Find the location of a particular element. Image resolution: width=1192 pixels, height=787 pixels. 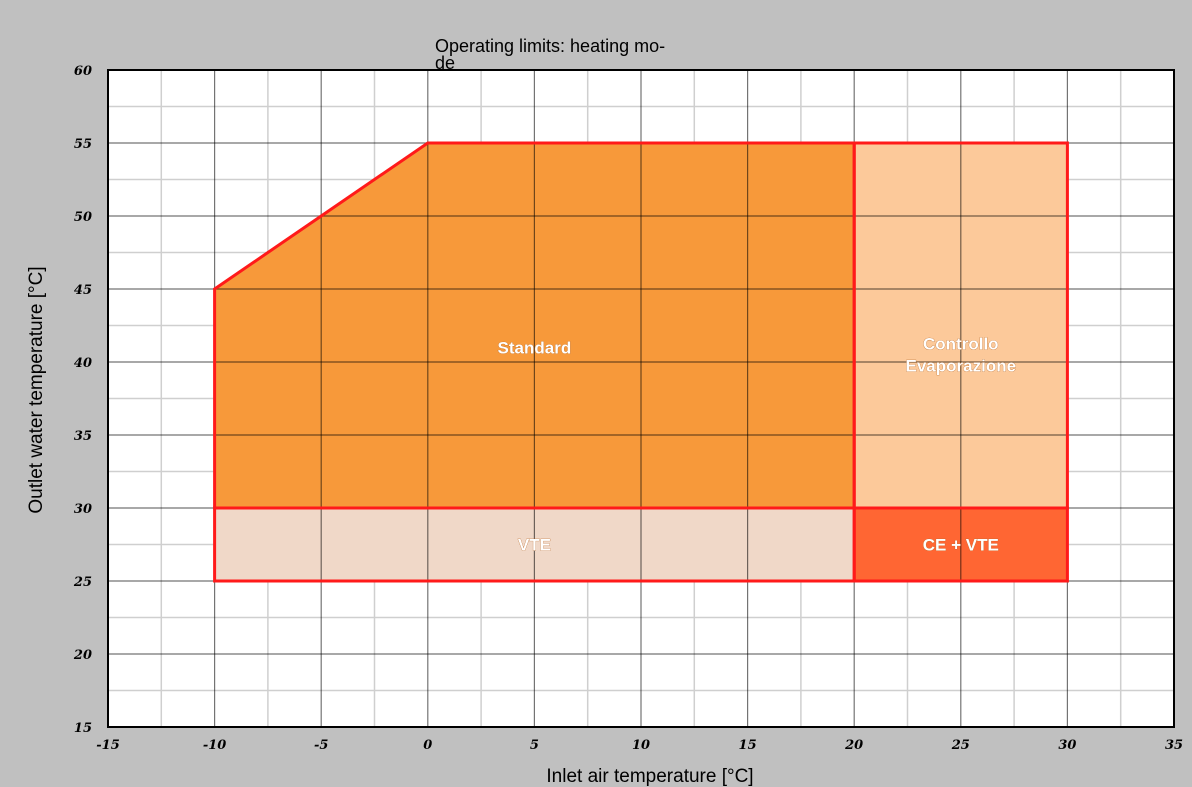

x-tick-label: 35 is located at coordinates (1174, 745).